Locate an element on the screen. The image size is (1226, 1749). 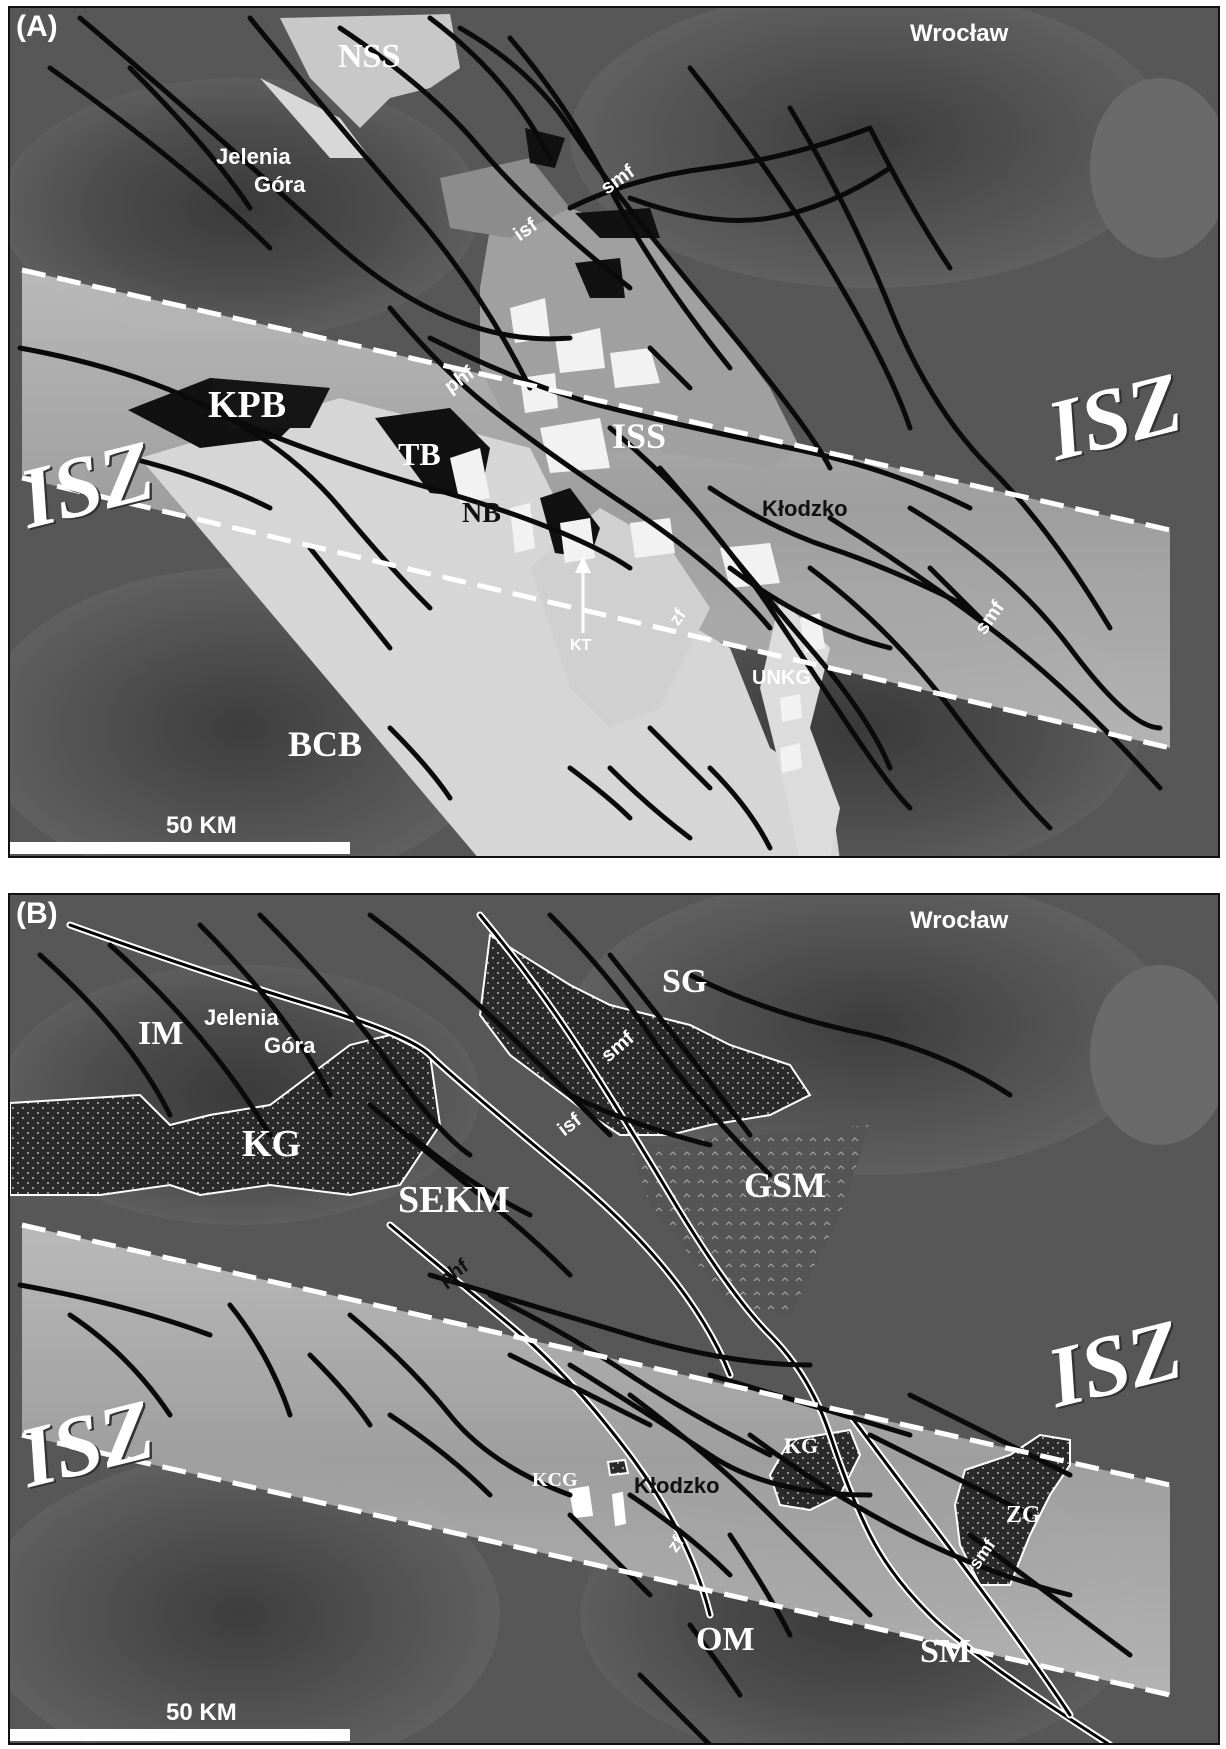
panel-b-tag: (B) is located at coordinates (37, 913).